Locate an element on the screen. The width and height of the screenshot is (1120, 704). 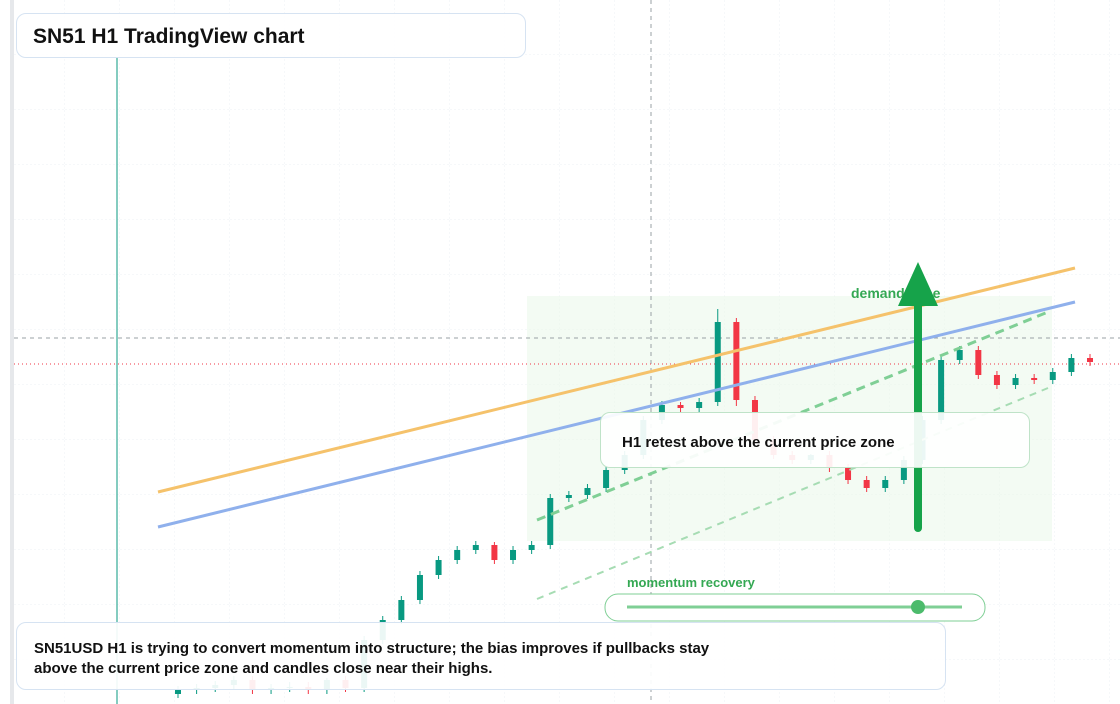
momentum-knob is located at coordinates (918, 607).